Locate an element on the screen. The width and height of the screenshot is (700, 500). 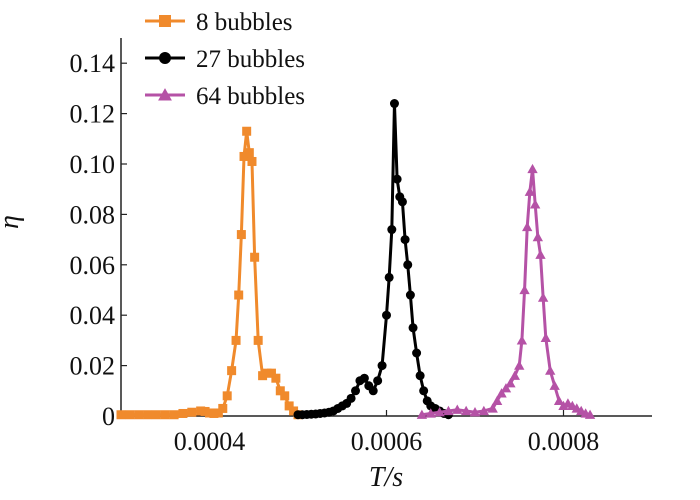
y-tick-label: 0.02 is located at coordinates (93, 366).